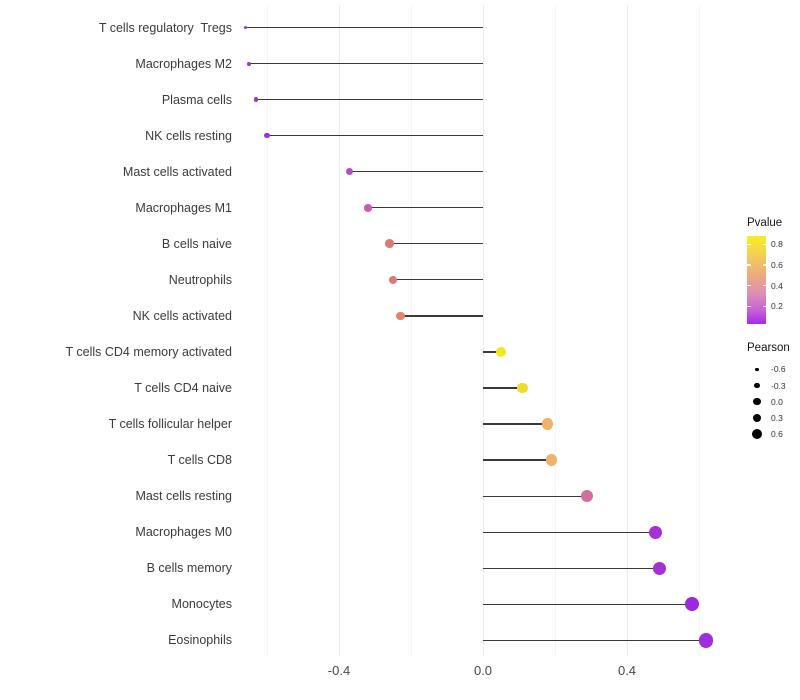 This screenshot has height=700, width=800. Describe the element at coordinates (183, 496) in the screenshot. I see `y-axis-label: Mast cells resting` at that location.